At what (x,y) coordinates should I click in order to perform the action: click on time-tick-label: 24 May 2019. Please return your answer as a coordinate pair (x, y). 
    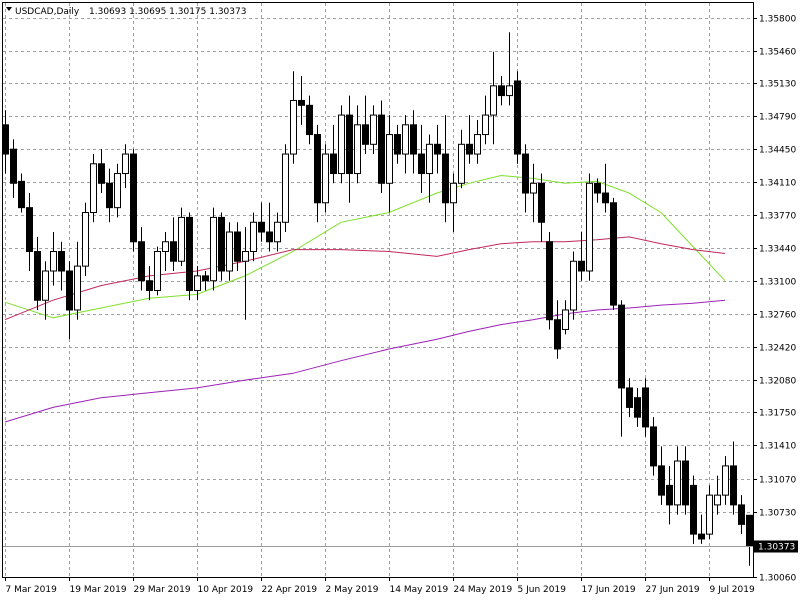
    Looking at the image, I should click on (483, 590).